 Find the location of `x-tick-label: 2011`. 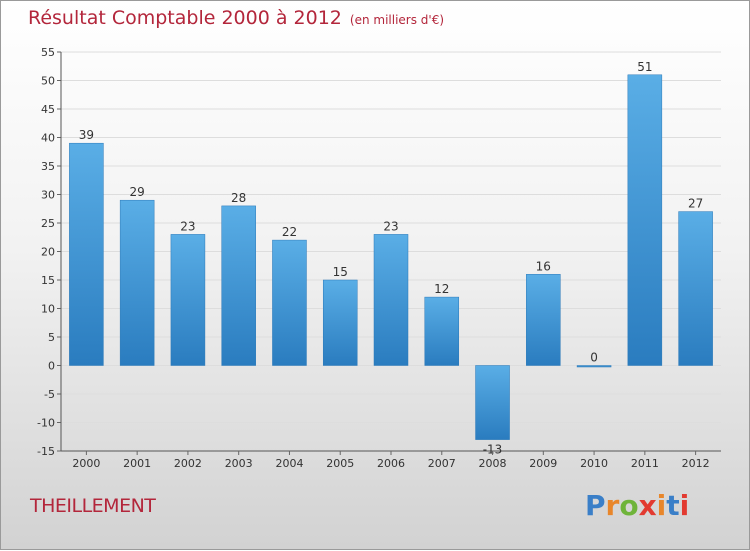

x-tick-label: 2011 is located at coordinates (645, 463).